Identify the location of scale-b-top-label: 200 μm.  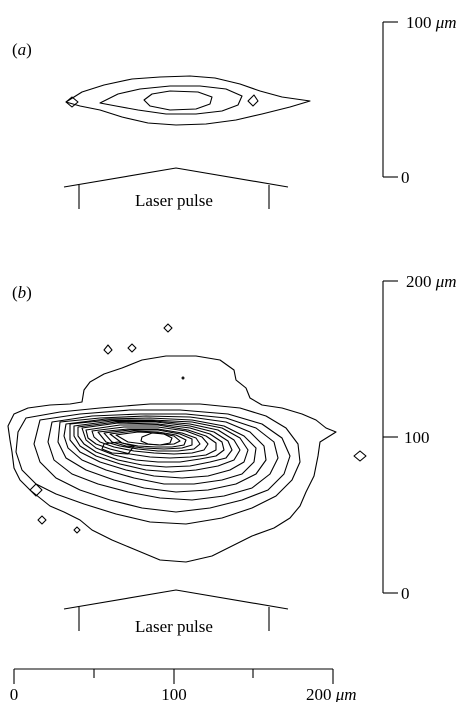
(431, 281).